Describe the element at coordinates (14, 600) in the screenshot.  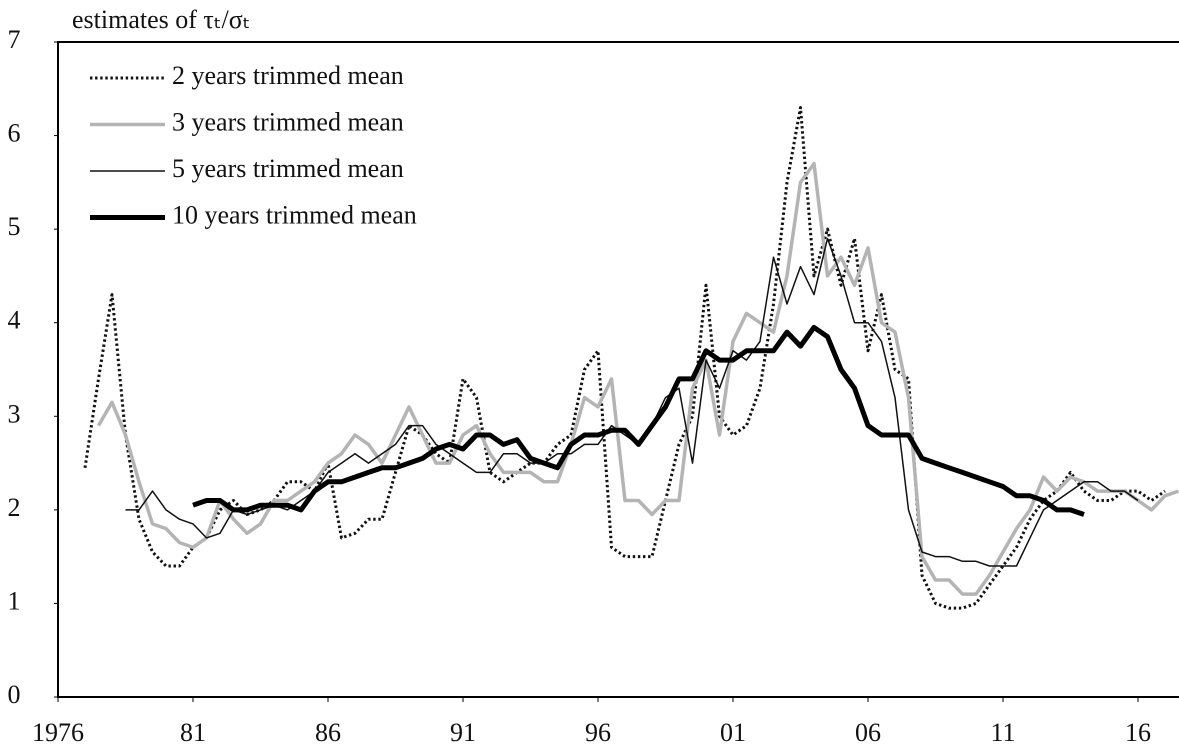
I see `y-tick-label: 1` at that location.